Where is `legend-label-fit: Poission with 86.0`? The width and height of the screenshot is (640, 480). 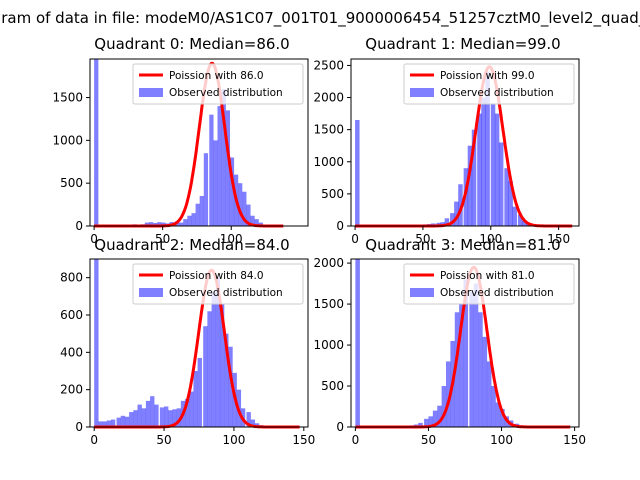 legend-label-fit: Poission with 86.0 is located at coordinates (216, 76).